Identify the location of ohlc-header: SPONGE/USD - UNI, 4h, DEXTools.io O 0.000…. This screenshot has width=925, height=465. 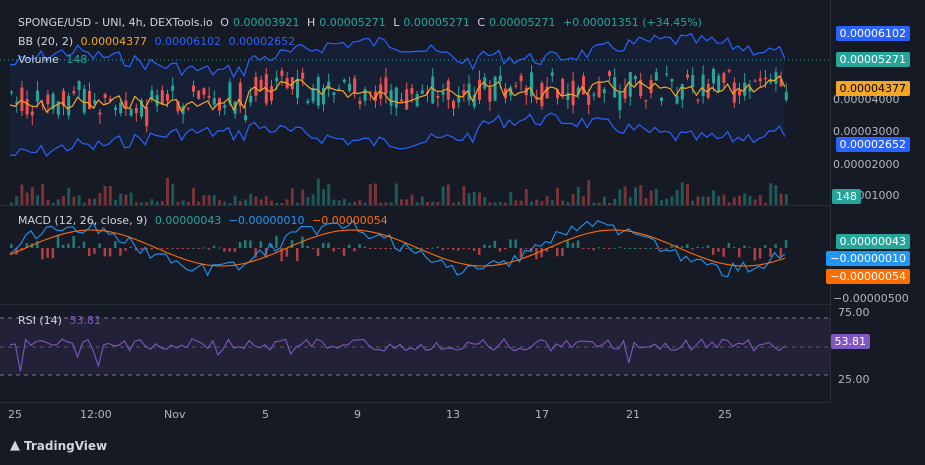
(362, 22).